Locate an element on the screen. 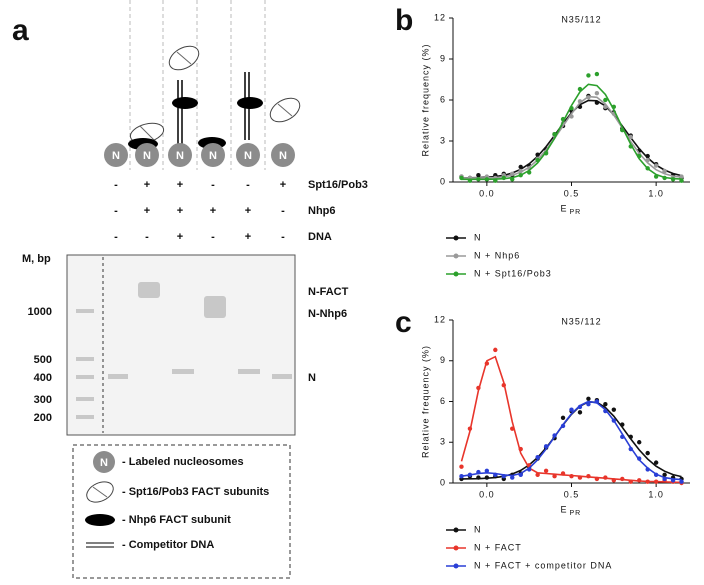 This screenshot has height=585, width=704. legend-icons is located at coordinates (100, 499).